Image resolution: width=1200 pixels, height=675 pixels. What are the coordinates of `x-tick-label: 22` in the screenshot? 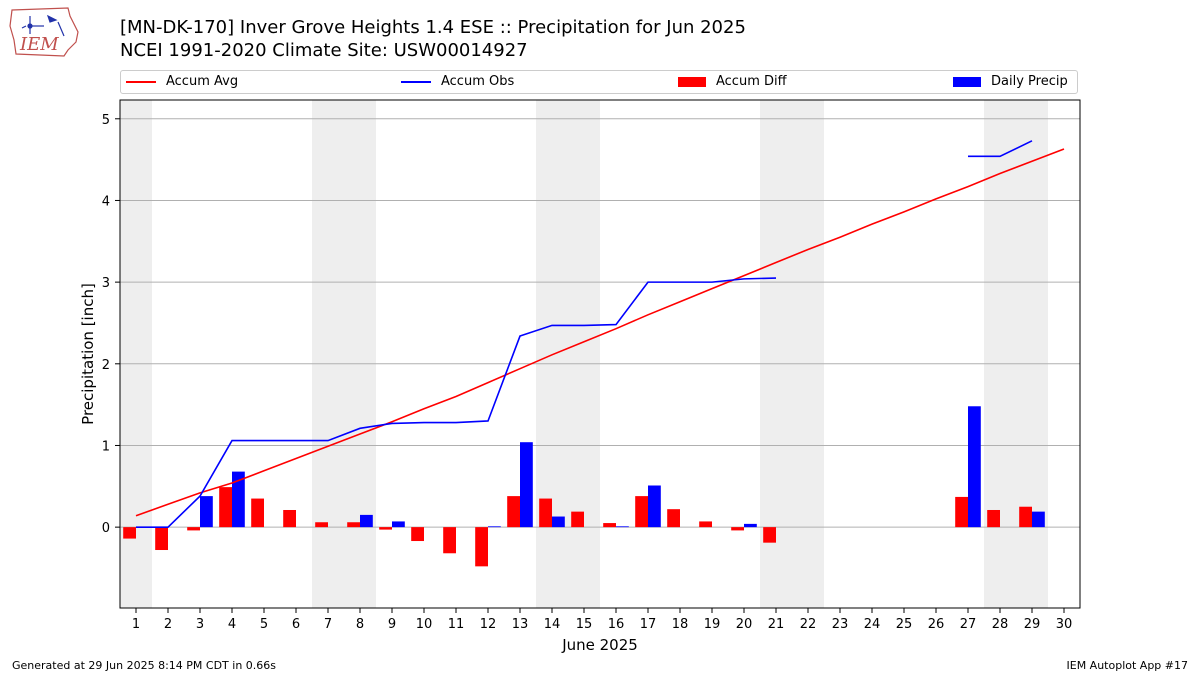 It's located at (808, 624).